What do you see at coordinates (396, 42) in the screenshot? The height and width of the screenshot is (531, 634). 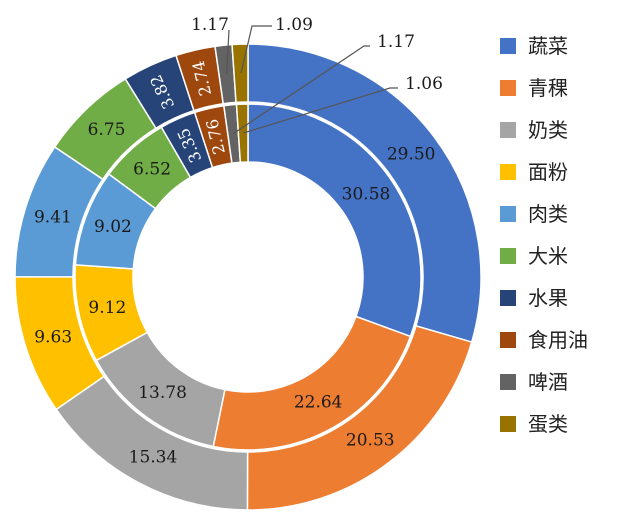 I see `inner-label-item-9: 1.17` at bounding box center [396, 42].